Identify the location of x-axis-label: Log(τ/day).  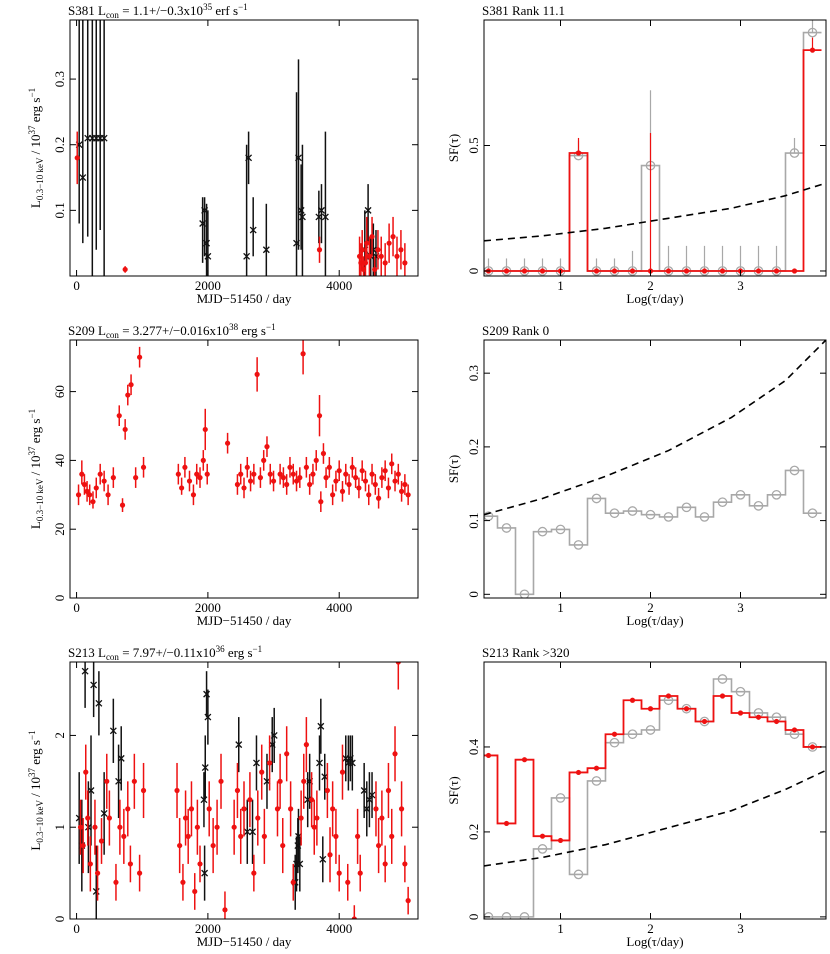
(654, 941).